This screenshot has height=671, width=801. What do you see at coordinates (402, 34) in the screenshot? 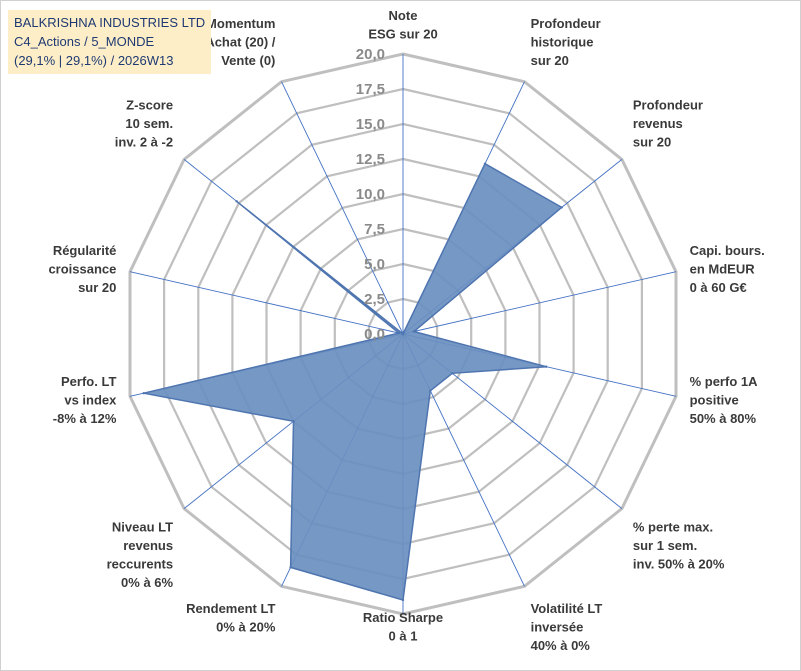
I see `axis-label-0-line-1: ESG sur 20` at bounding box center [402, 34].